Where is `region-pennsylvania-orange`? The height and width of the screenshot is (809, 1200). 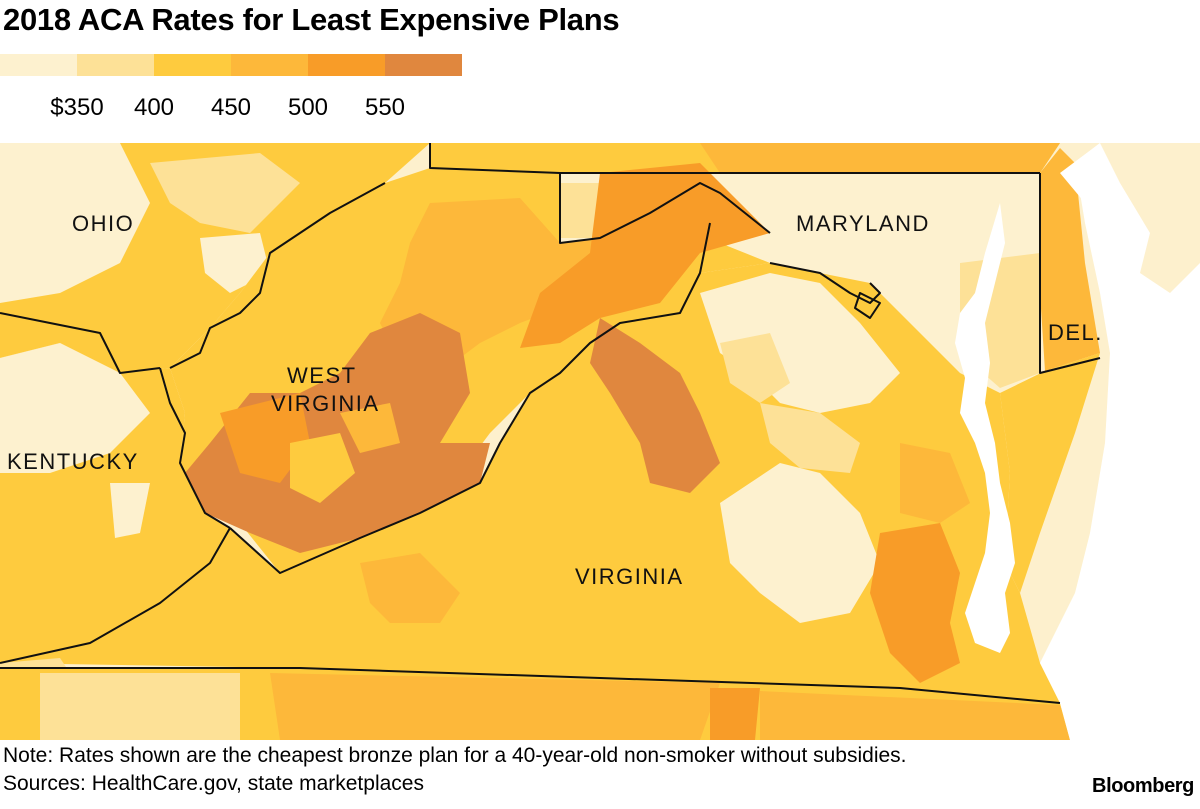
region-pennsylvania-orange is located at coordinates (880, 158).